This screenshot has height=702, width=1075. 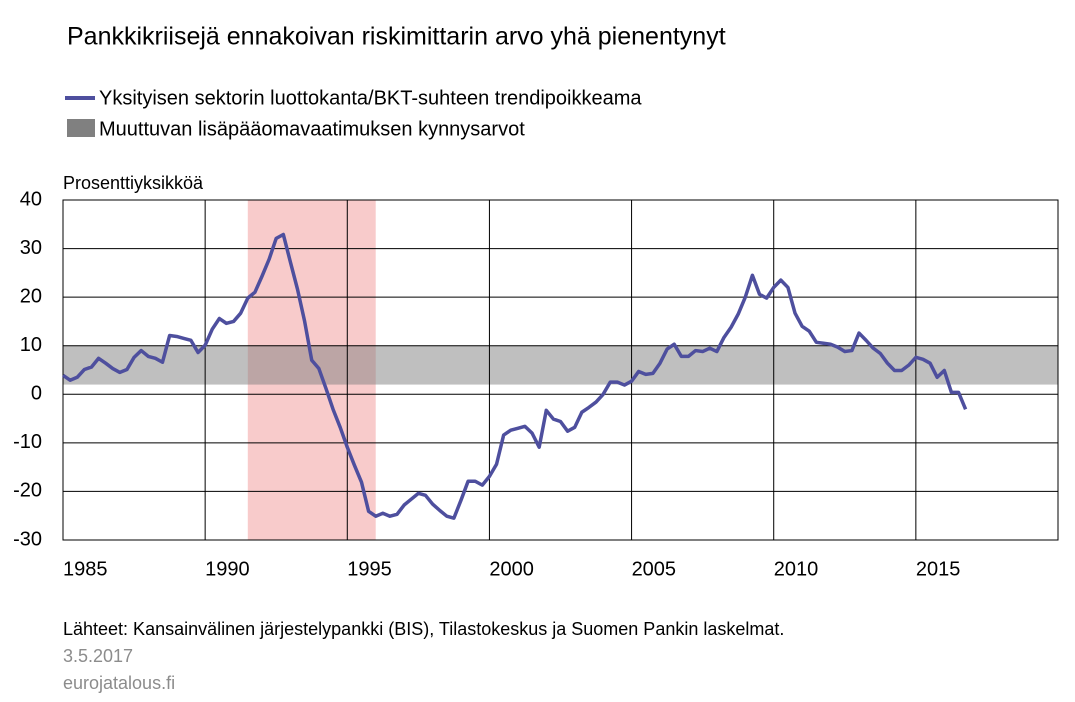 What do you see at coordinates (27, 442) in the screenshot?
I see `y-tick-label: -10` at bounding box center [27, 442].